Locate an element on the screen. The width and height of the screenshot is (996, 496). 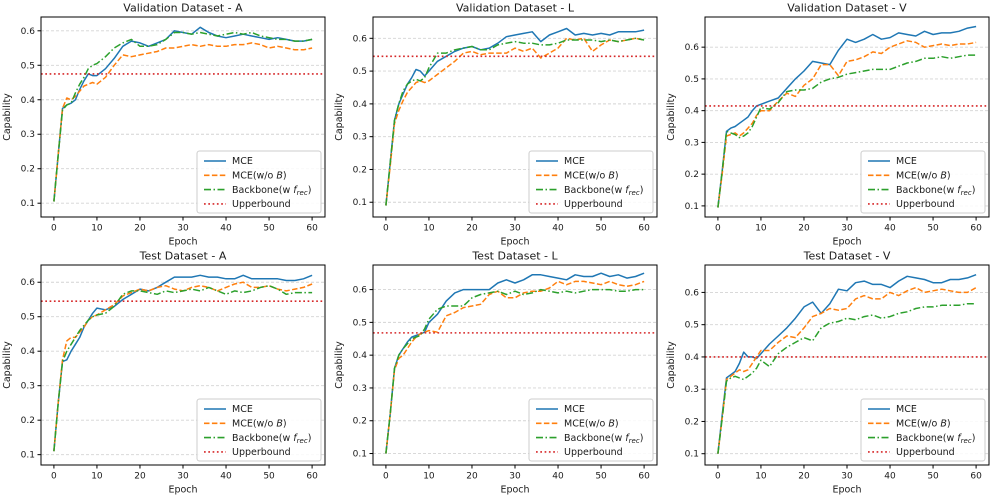
chart-title: Test Dataset - A is located at coordinates (183, 256).